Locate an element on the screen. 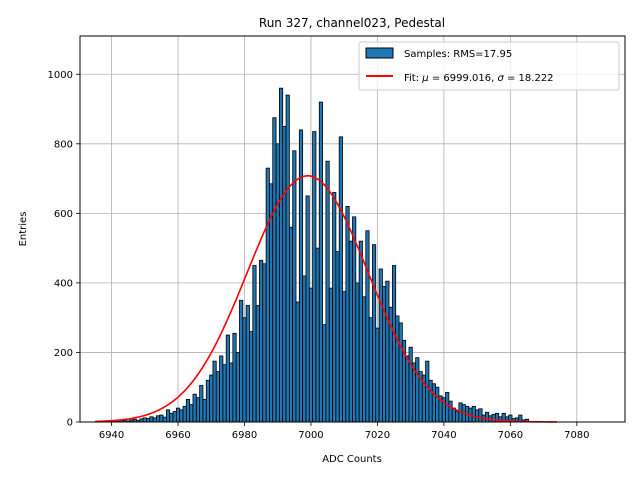 The image size is (640, 480). x-tick-label: 6940 is located at coordinates (111, 435).